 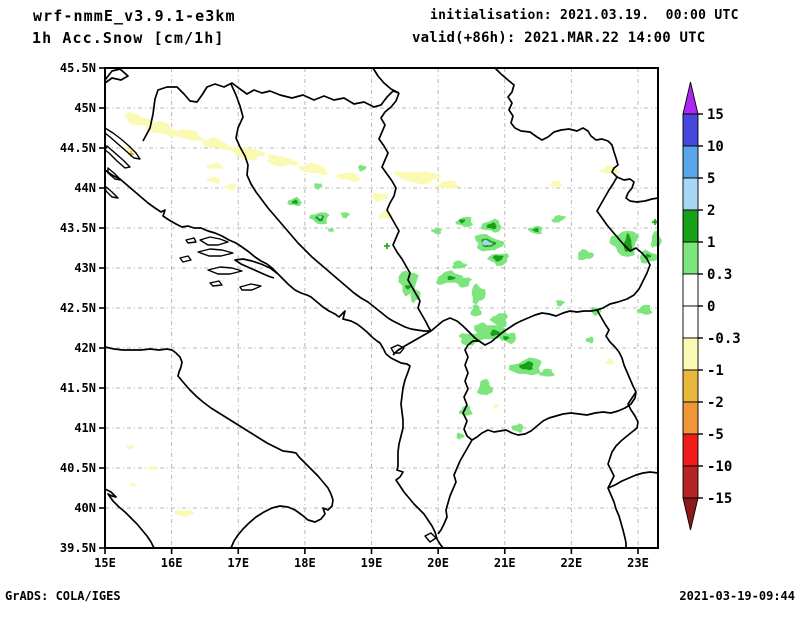 What do you see at coordinates (78, 388) in the screenshot?
I see `y-tick-label: 41.5N` at bounding box center [78, 388].